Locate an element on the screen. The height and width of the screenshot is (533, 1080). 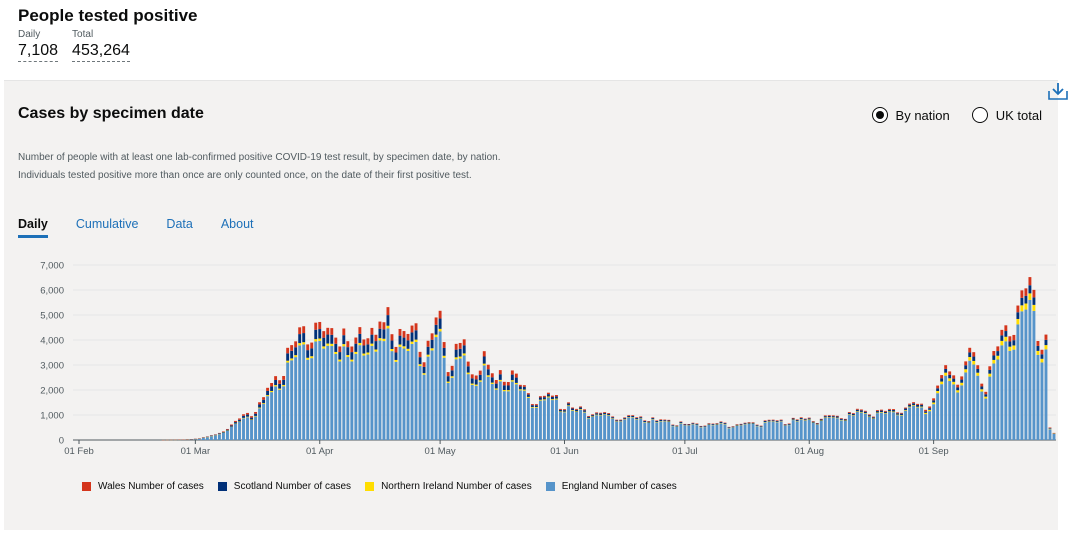
total-value: 453,264 is located at coordinates (101, 51).